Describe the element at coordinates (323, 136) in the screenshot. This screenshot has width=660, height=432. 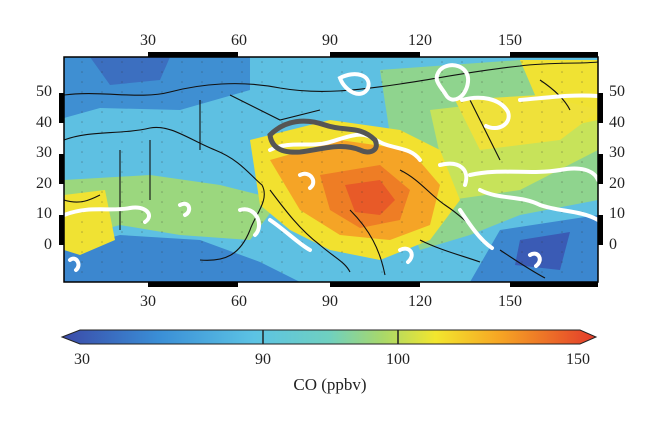
I see `grey-contour` at that location.